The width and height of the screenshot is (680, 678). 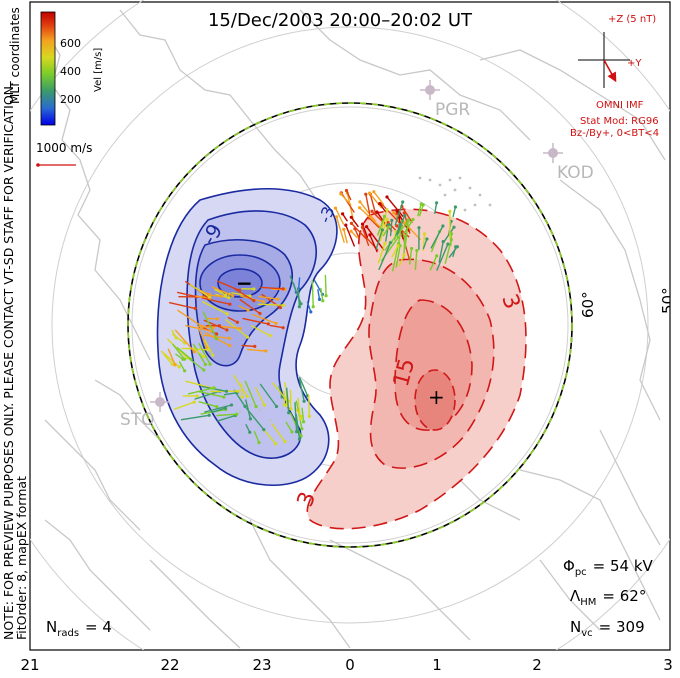 What do you see at coordinates (70, 99) in the screenshot?
I see `colorbar-tick-200: 200` at bounding box center [70, 99].